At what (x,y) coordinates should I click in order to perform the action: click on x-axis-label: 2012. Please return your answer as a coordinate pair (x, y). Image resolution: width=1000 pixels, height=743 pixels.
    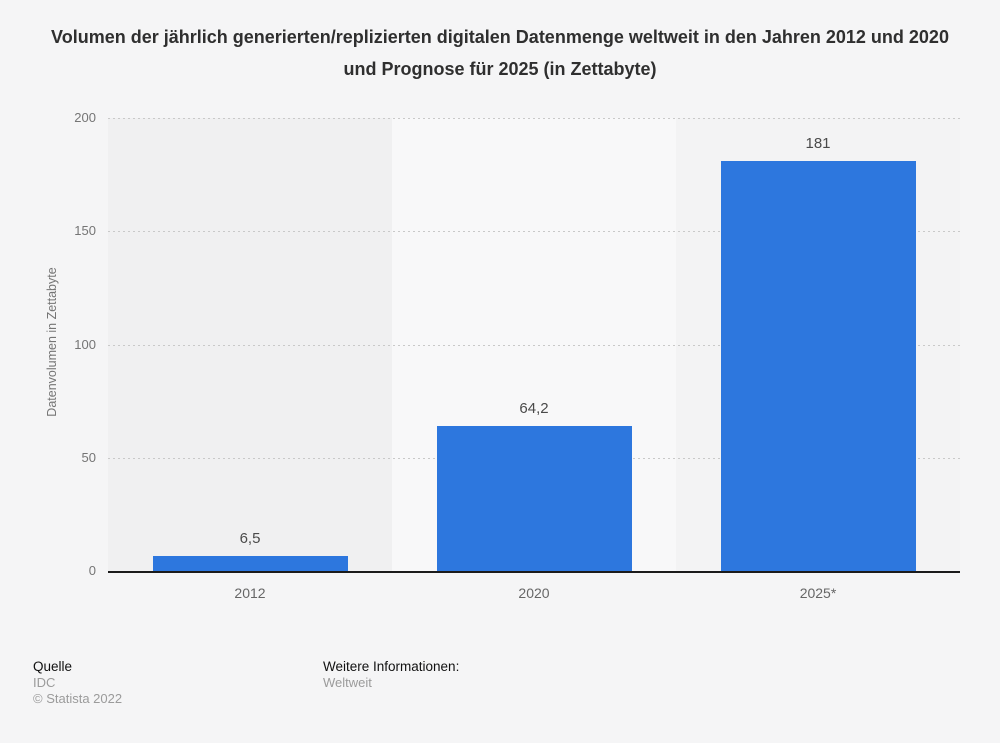
    Looking at the image, I should click on (250, 593).